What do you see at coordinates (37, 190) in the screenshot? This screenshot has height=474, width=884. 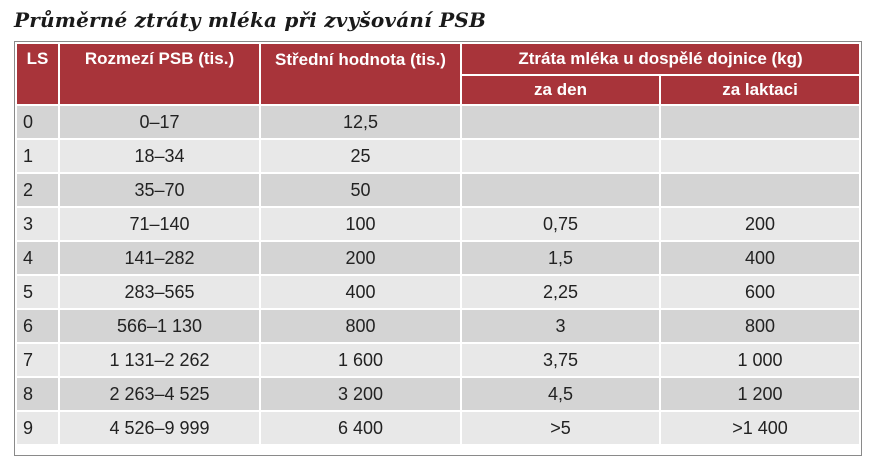 I see `cell-ls: 2` at bounding box center [37, 190].